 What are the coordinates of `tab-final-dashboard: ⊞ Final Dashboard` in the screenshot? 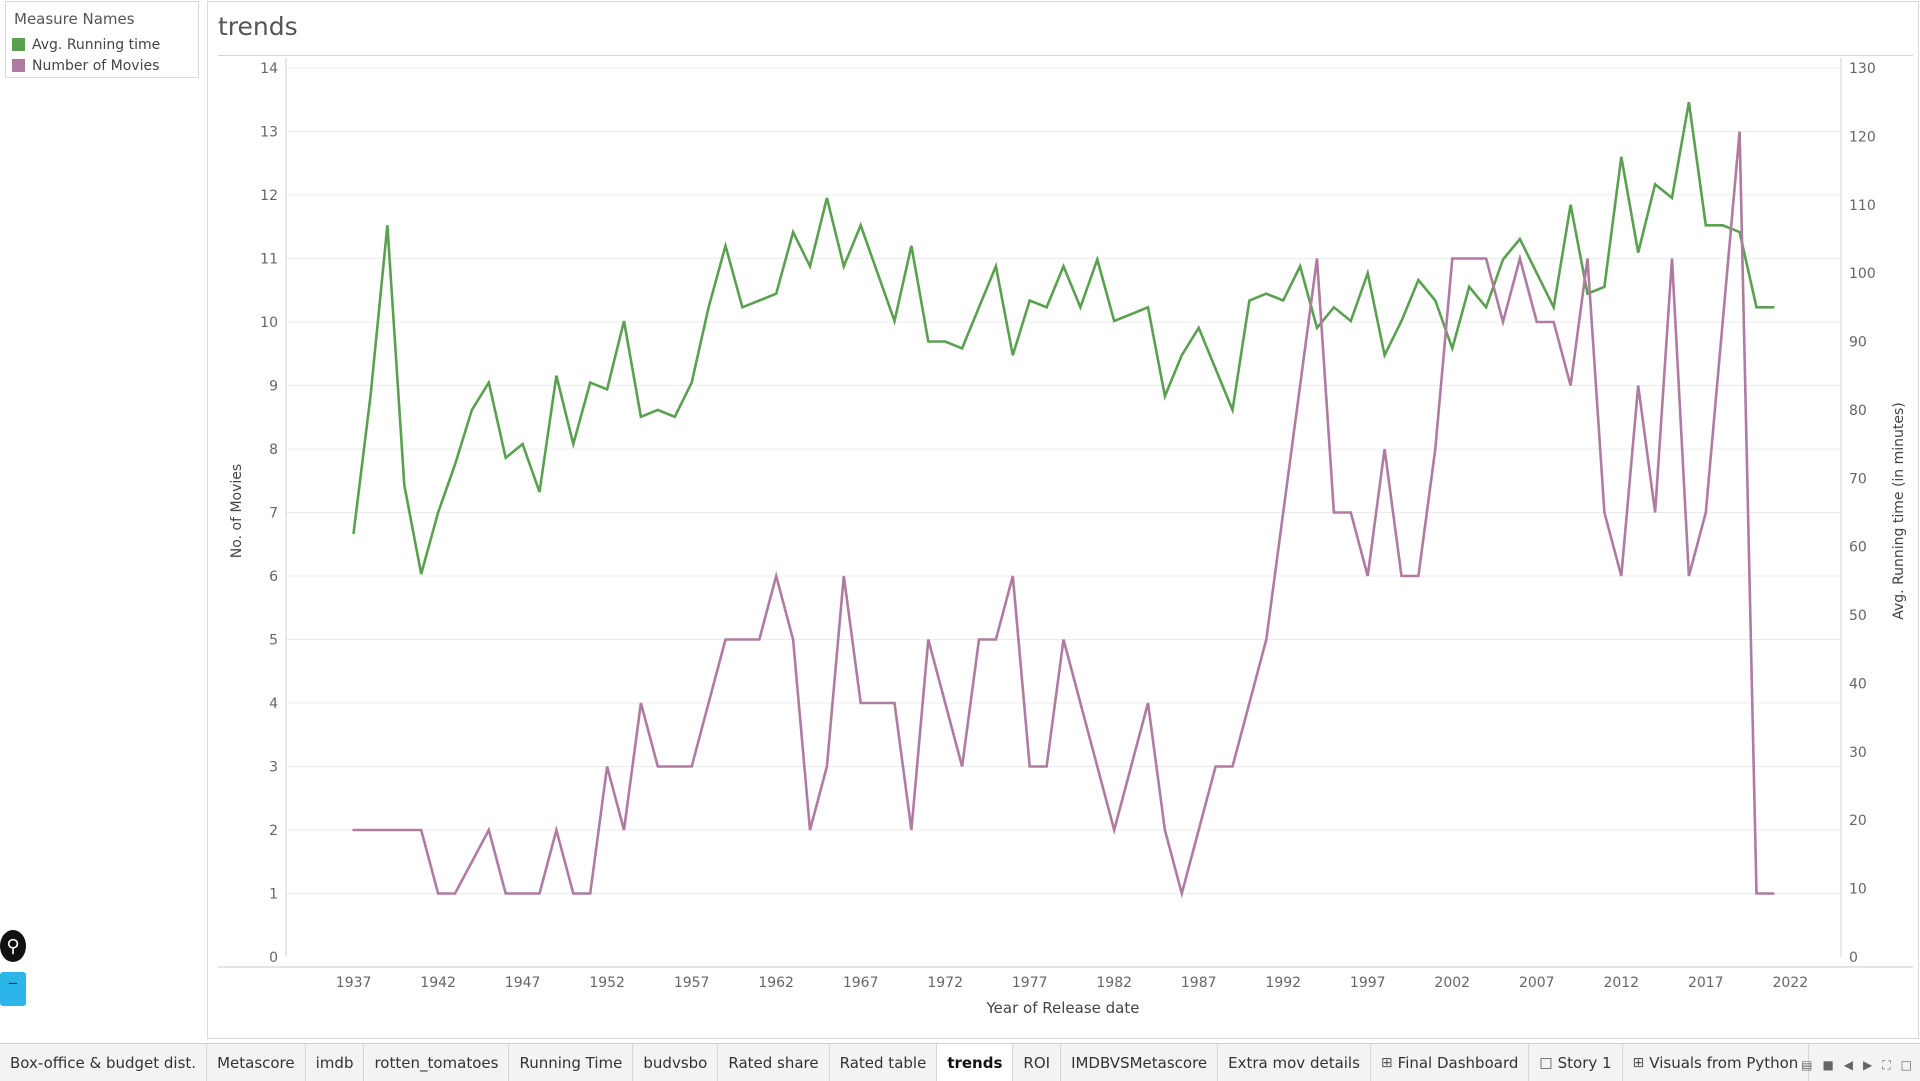 It's located at (1450, 1062).